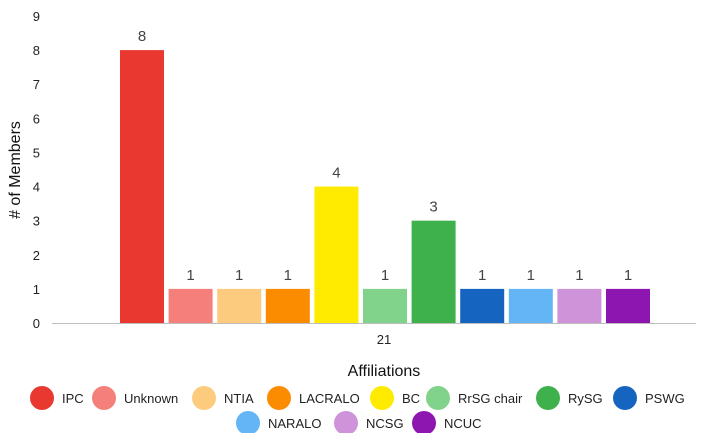 The width and height of the screenshot is (710, 433). I want to click on legend-item: LACRALO, so click(313, 398).